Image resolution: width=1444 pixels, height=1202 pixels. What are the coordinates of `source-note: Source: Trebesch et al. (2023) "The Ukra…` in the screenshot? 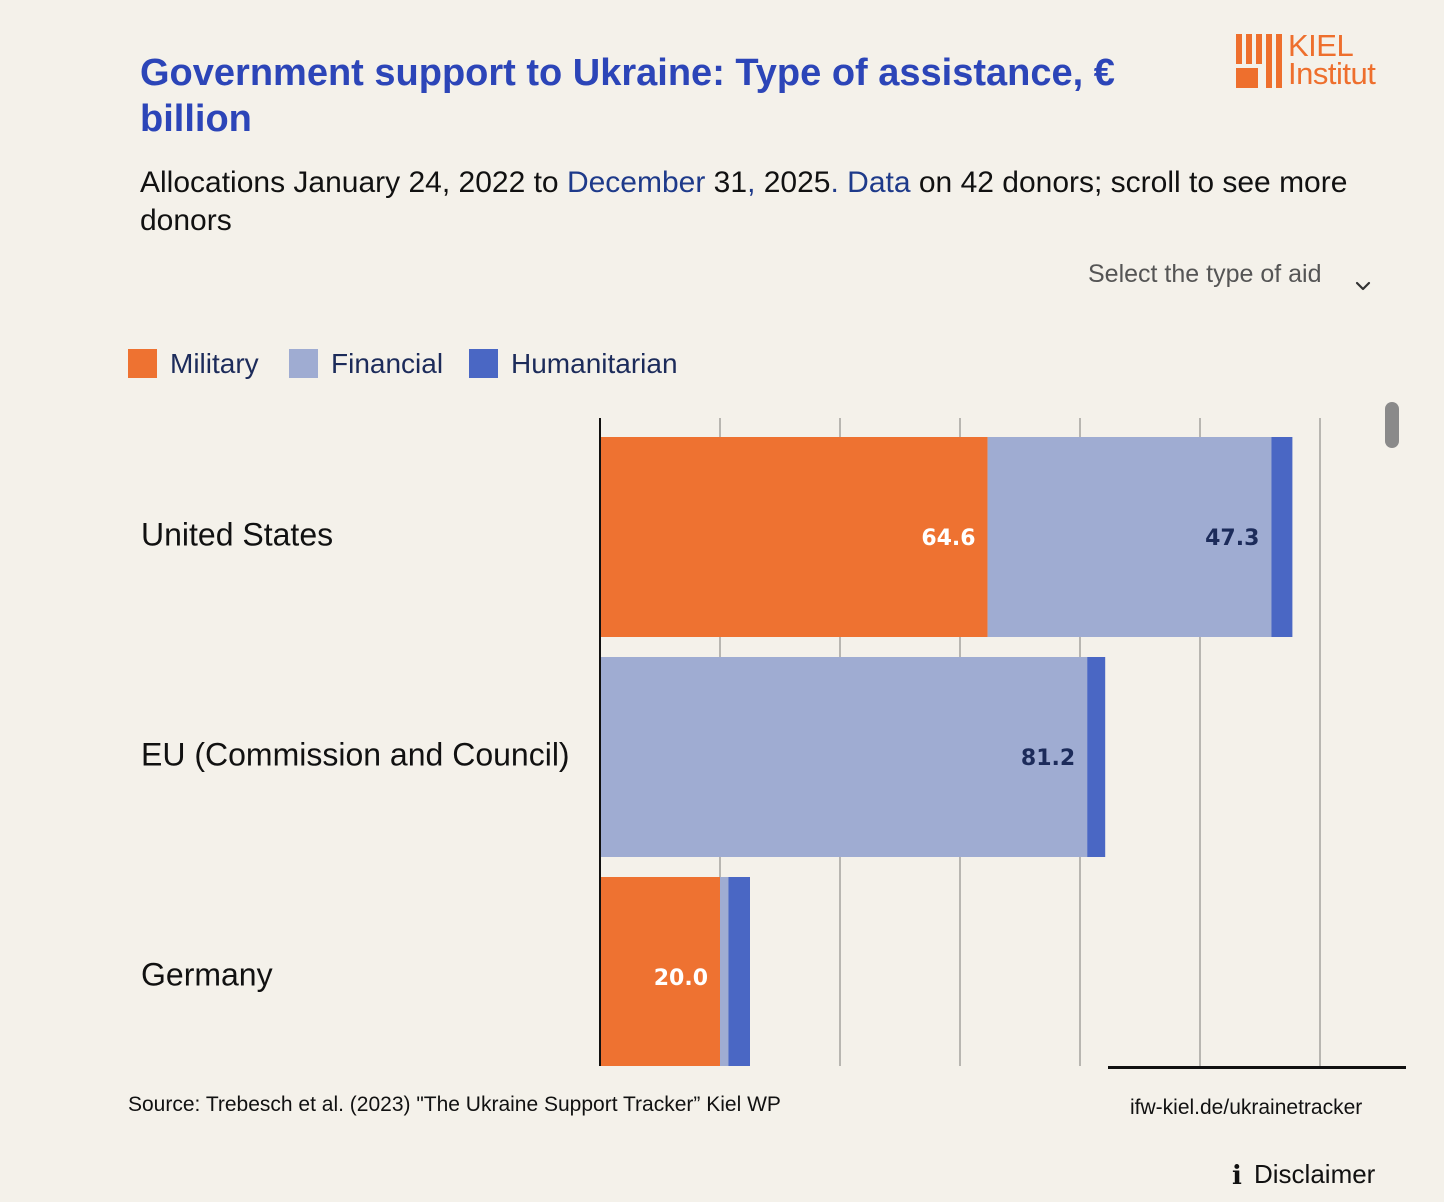 It's located at (454, 1104).